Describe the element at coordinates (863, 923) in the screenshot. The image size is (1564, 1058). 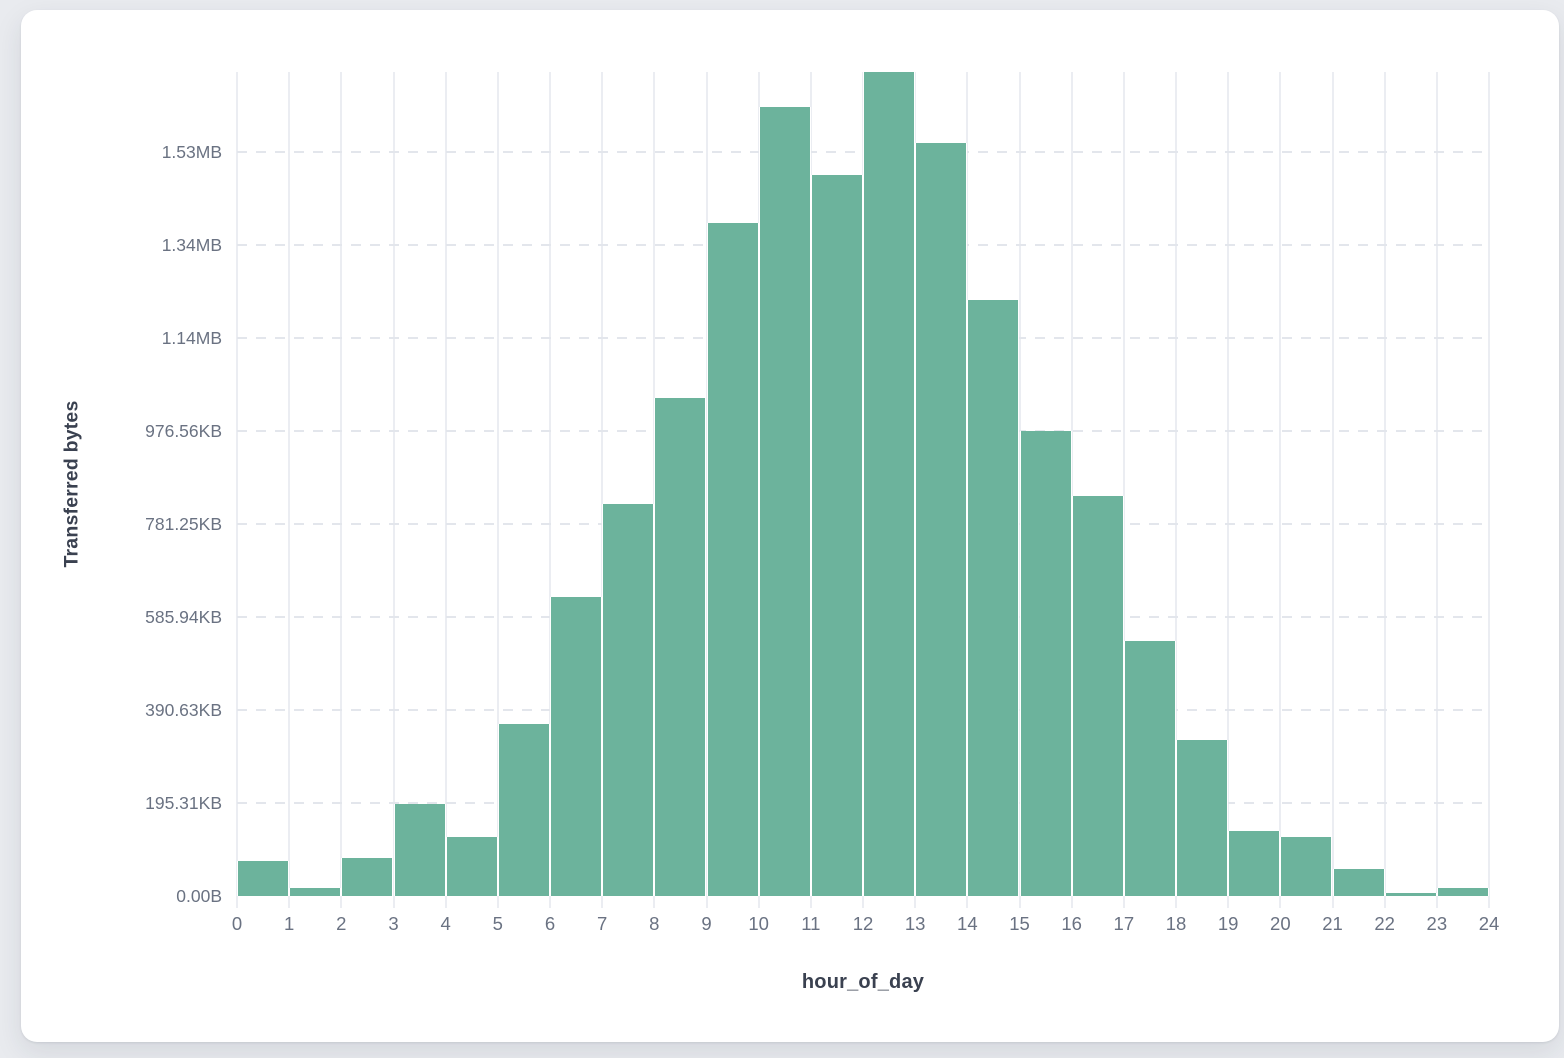
I see `x-axis-tick-label: 12` at that location.